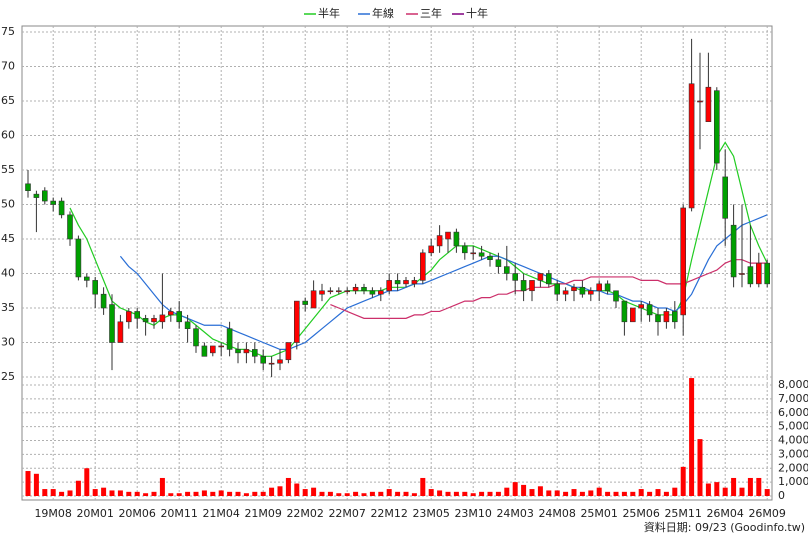 This screenshot has height=540, width=808. Describe the element at coordinates (383, 13) in the screenshot. I see `legend-label: 年線` at that location.